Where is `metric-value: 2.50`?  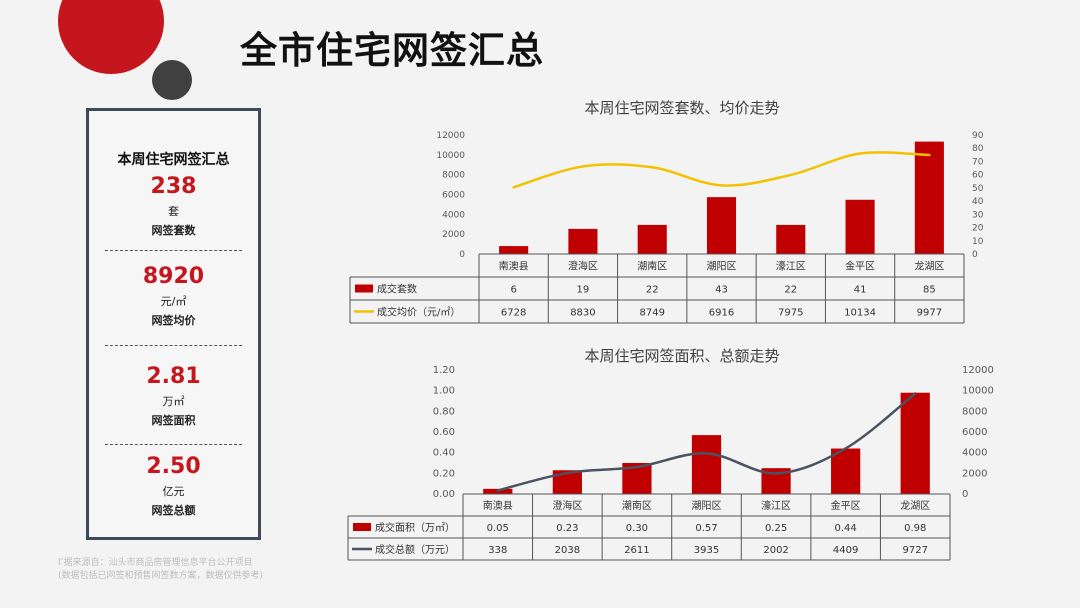
metric-value: 2.50 is located at coordinates (173, 466).